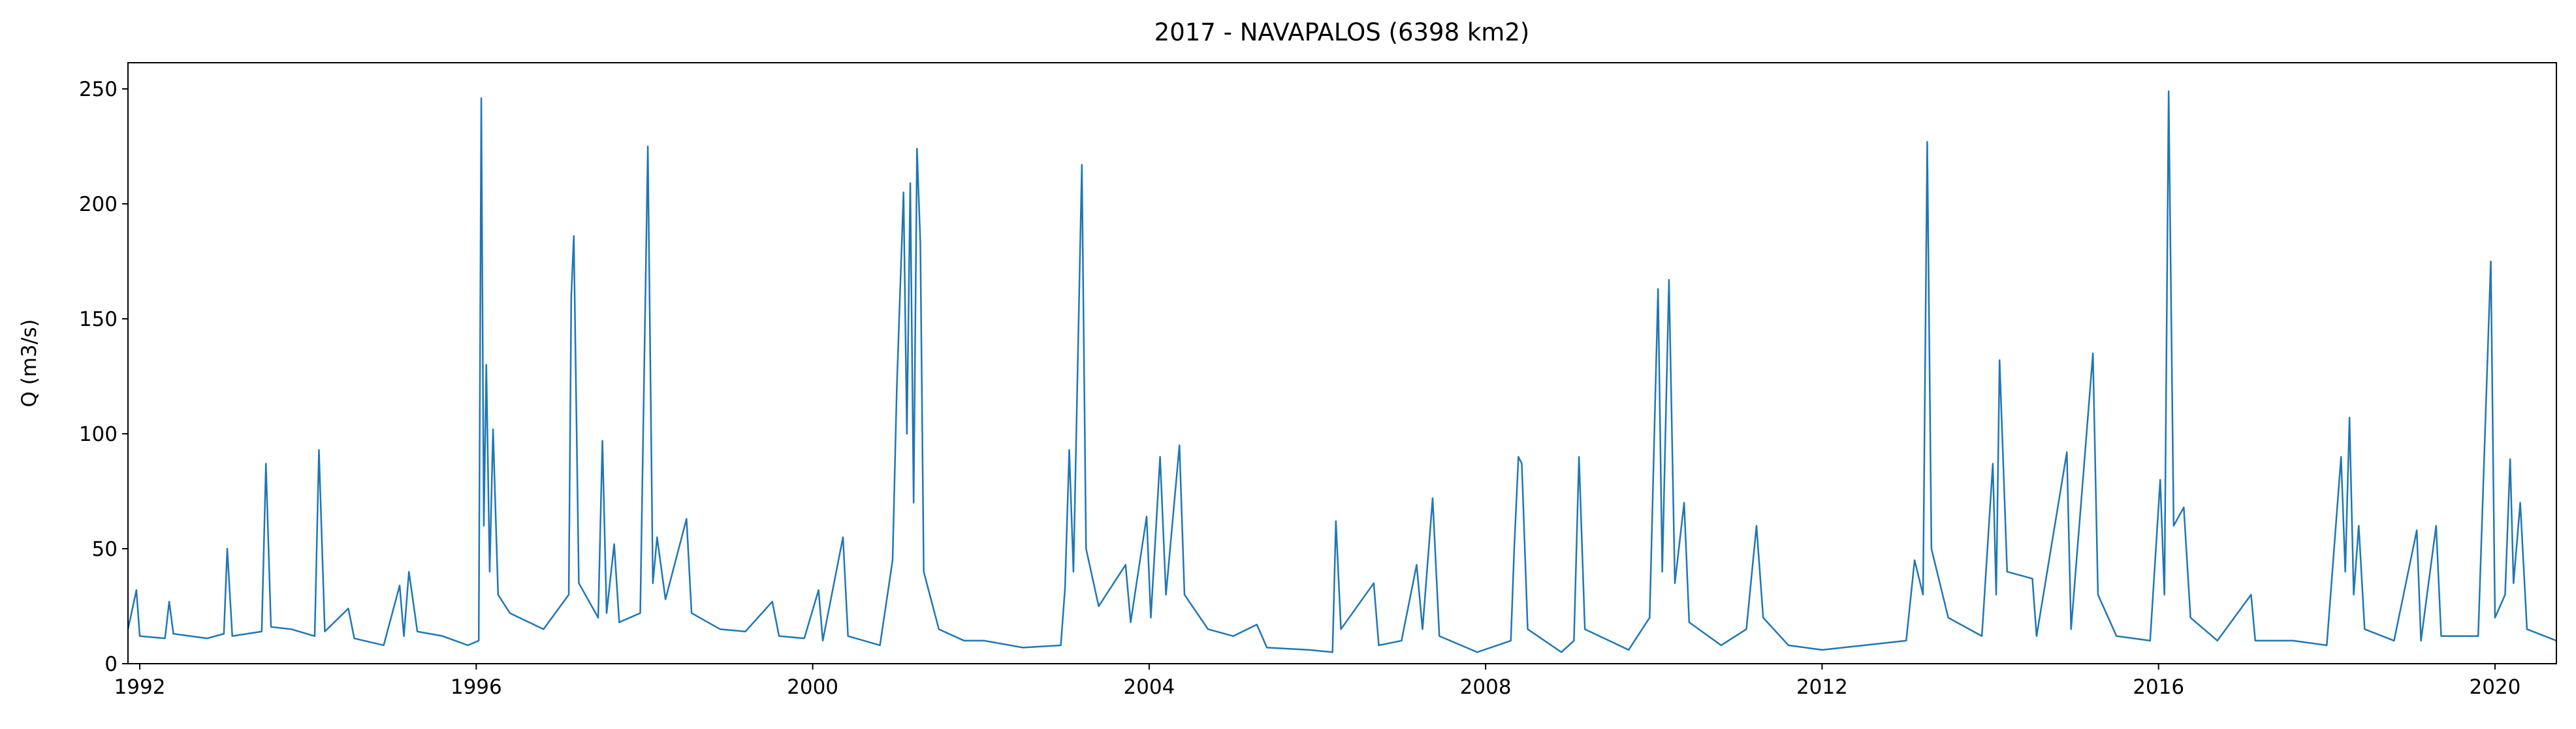 The height and width of the screenshot is (729, 2576). I want to click on y-tick-label: 0, so click(111, 664).